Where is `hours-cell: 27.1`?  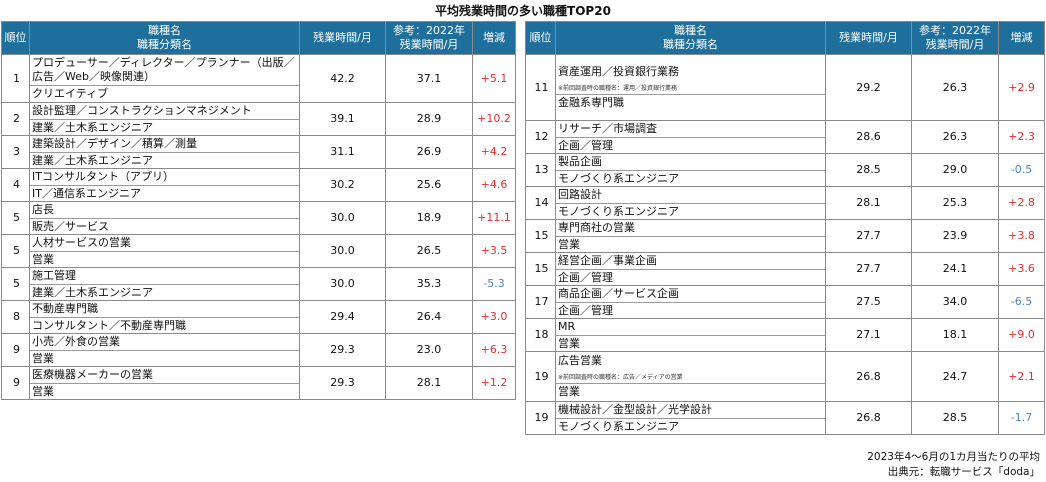
hours-cell: 27.1 is located at coordinates (868, 335).